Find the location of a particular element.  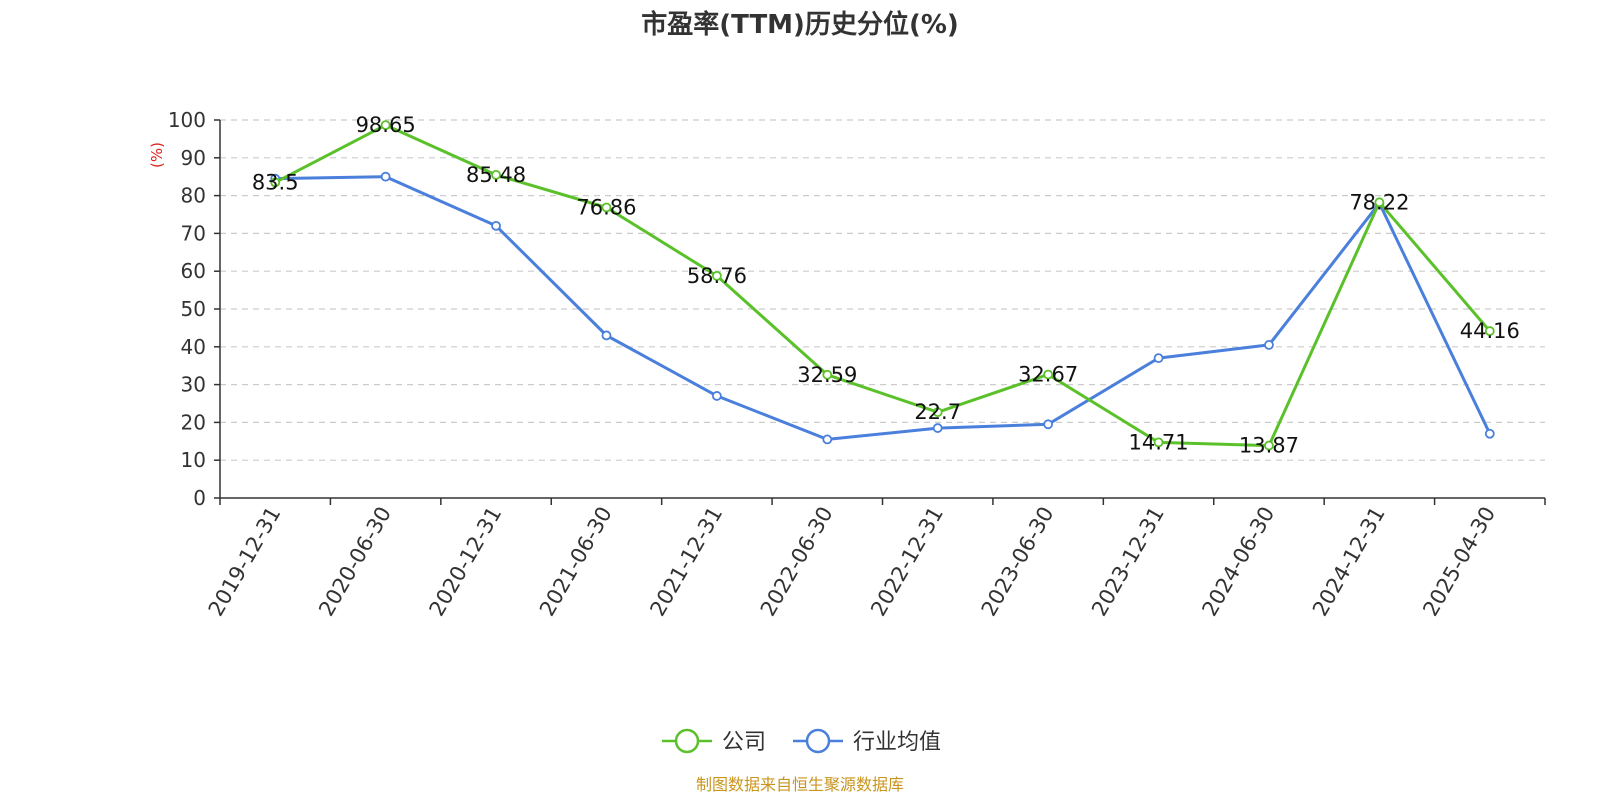

x-tick-label: 2022-12-31 is located at coordinates (907, 561).